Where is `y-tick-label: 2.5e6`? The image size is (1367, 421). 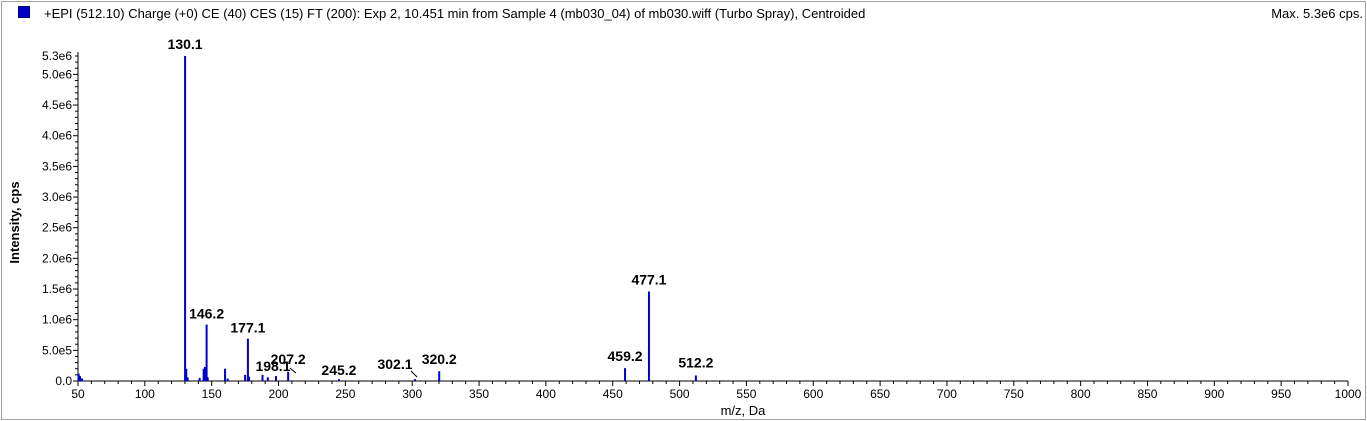
y-tick-label: 2.5e6 is located at coordinates (57, 228).